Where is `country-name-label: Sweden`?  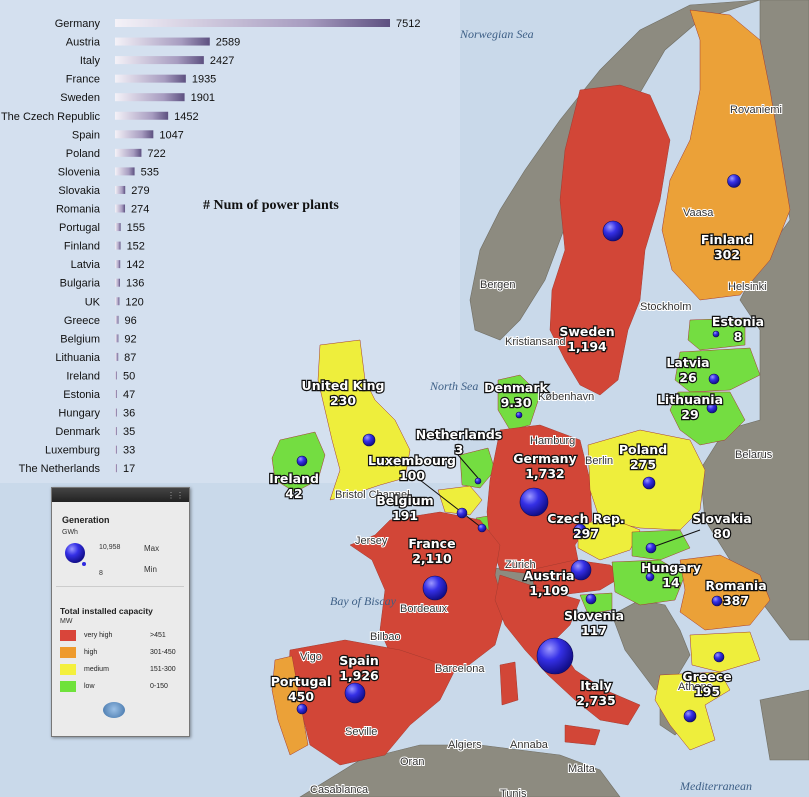 country-name-label: Sweden is located at coordinates (586, 331).